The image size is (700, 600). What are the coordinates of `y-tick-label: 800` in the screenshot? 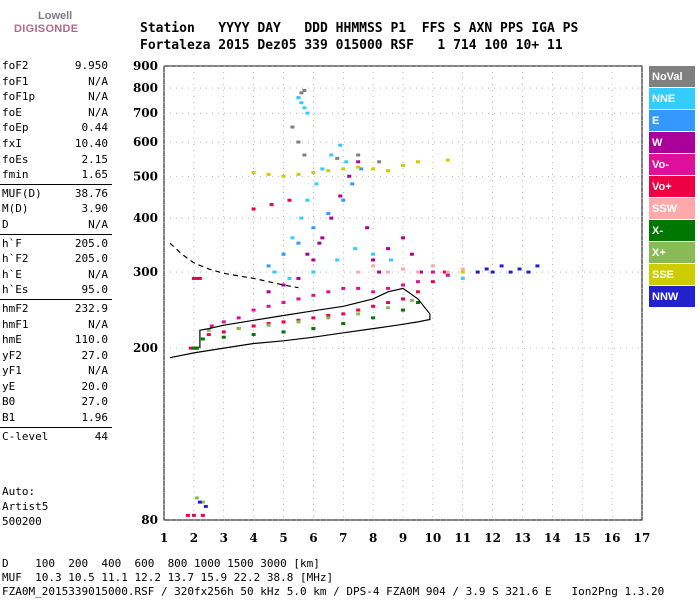 It's located at (145, 88).